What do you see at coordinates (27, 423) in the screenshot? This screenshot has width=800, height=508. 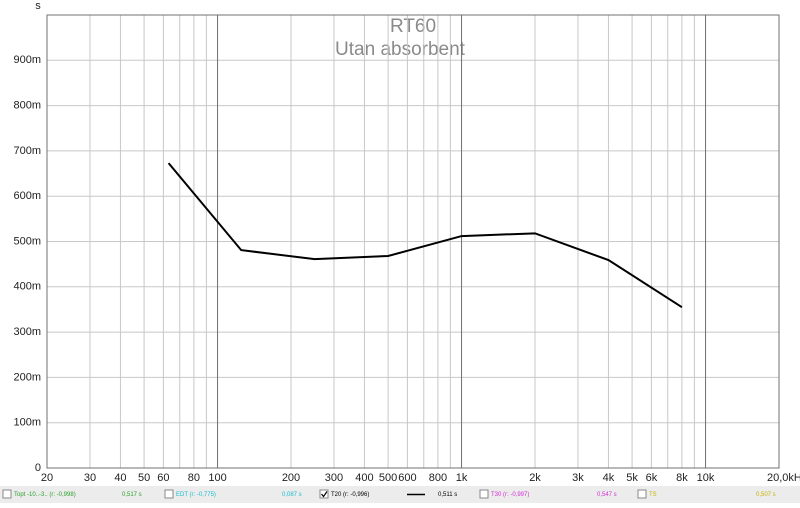 I see `y-tick-label: 100m` at bounding box center [27, 423].